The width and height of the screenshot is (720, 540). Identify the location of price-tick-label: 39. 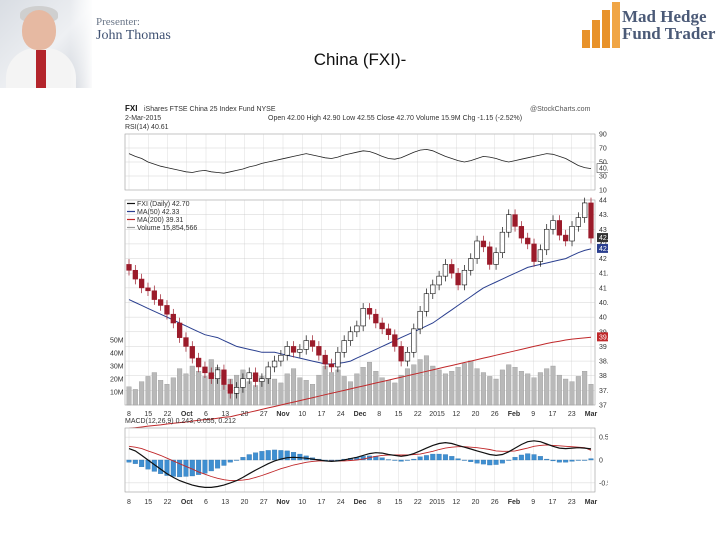
(603, 347).